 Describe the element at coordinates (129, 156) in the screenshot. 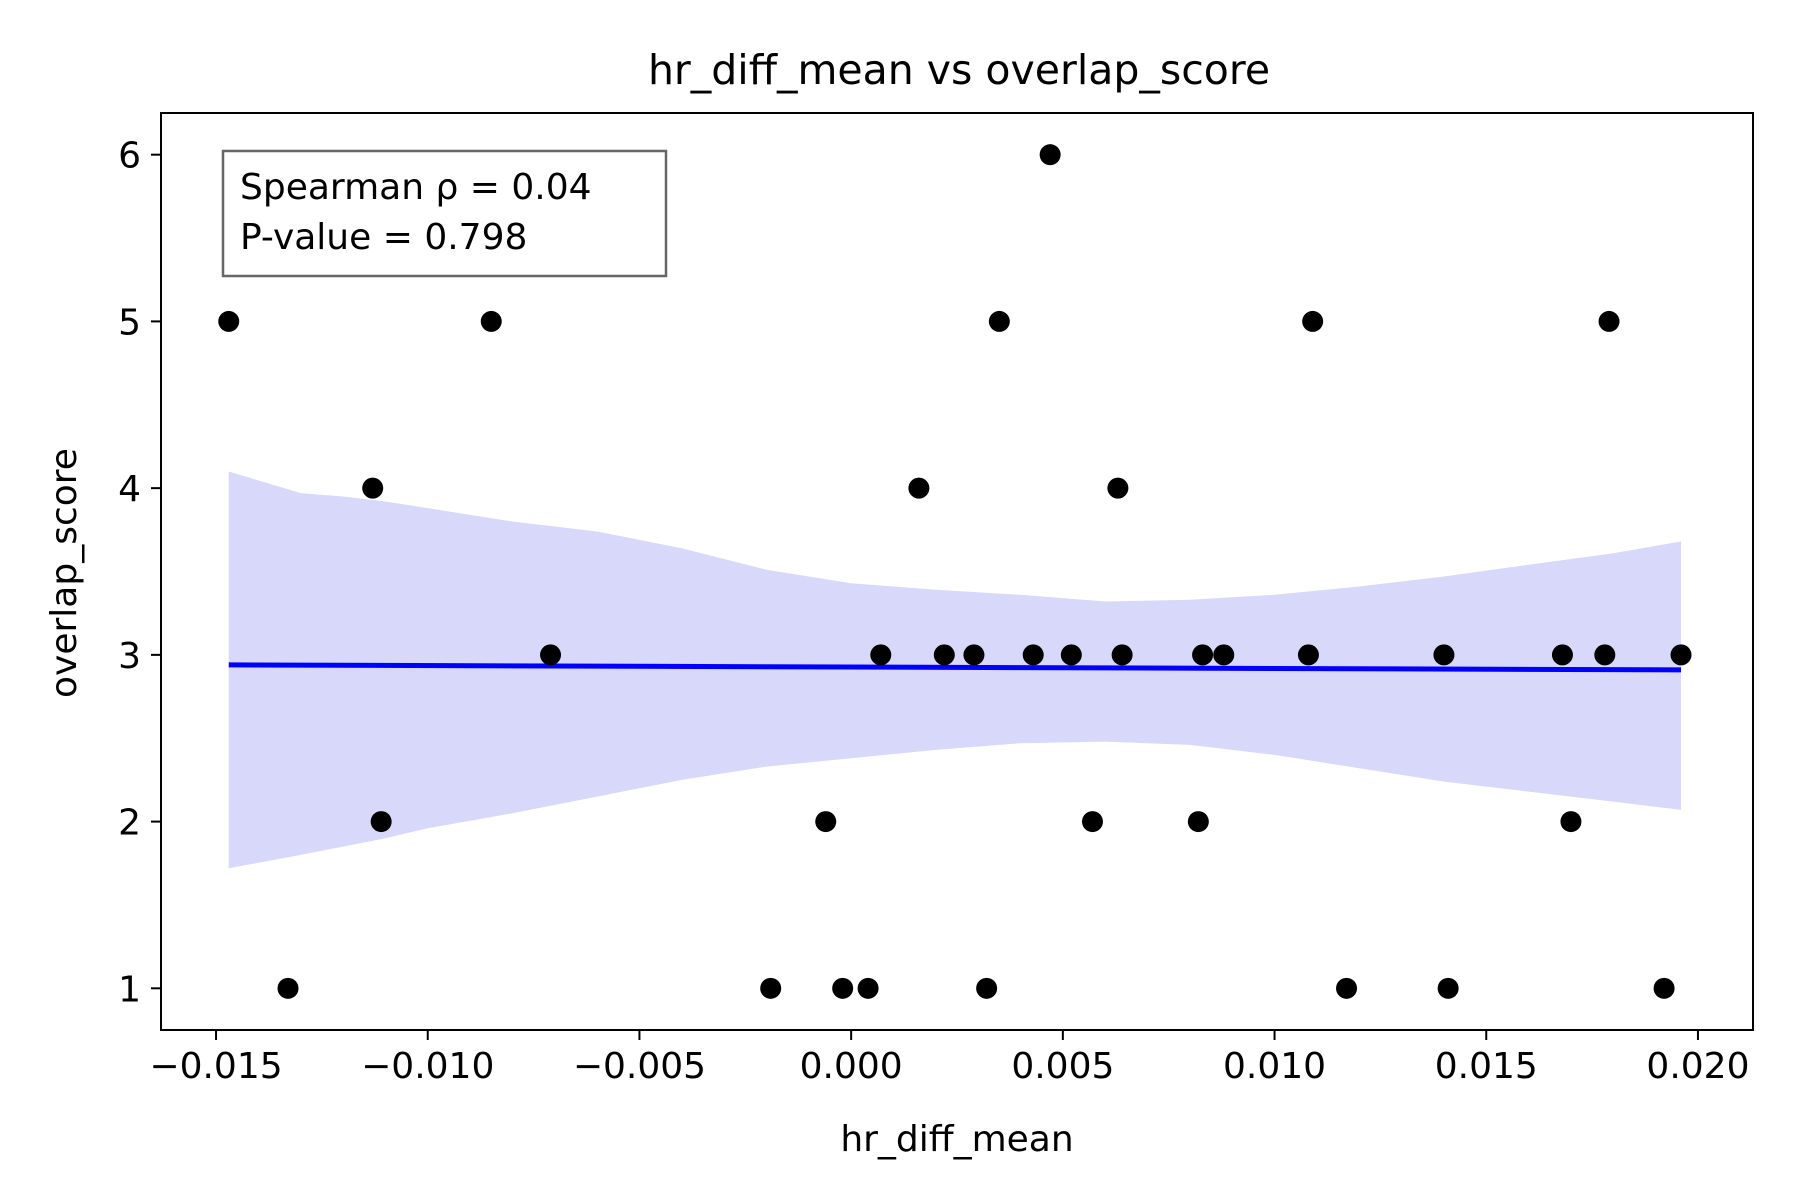

I see `y-tick-label: 6` at that location.